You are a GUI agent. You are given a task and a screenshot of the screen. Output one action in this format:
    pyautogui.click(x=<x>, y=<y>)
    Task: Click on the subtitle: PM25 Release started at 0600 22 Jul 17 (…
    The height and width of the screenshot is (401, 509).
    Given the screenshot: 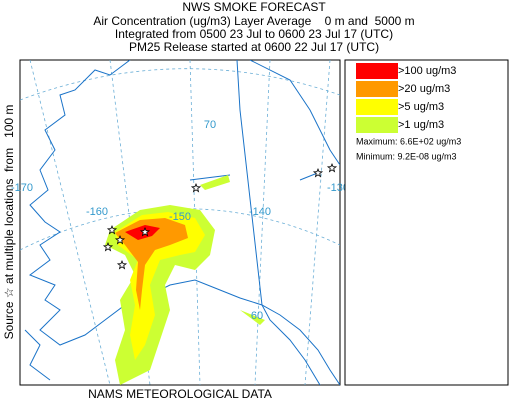 What is the action you would take?
    pyautogui.click(x=254, y=47)
    